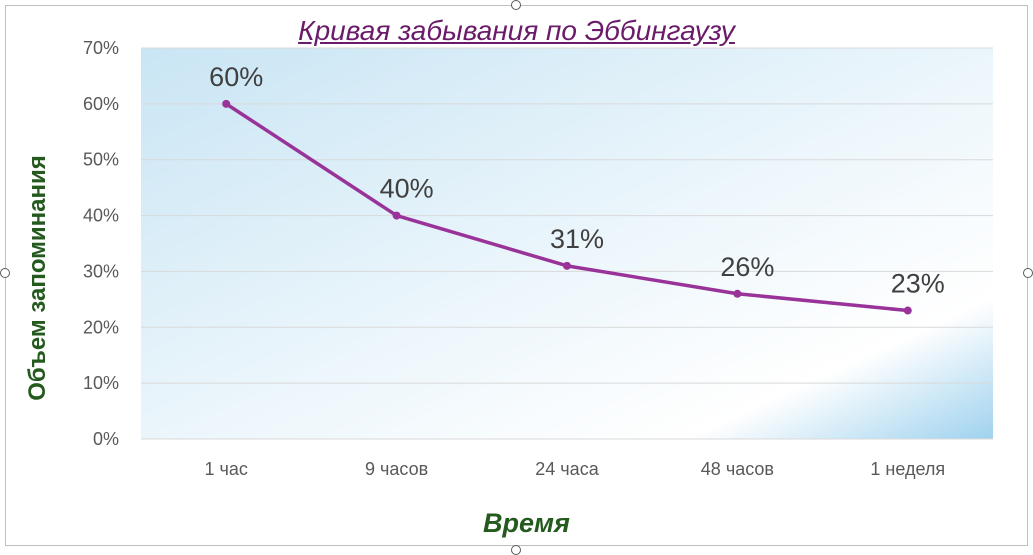  I want to click on y-tick-label: 60%, so click(101, 104).